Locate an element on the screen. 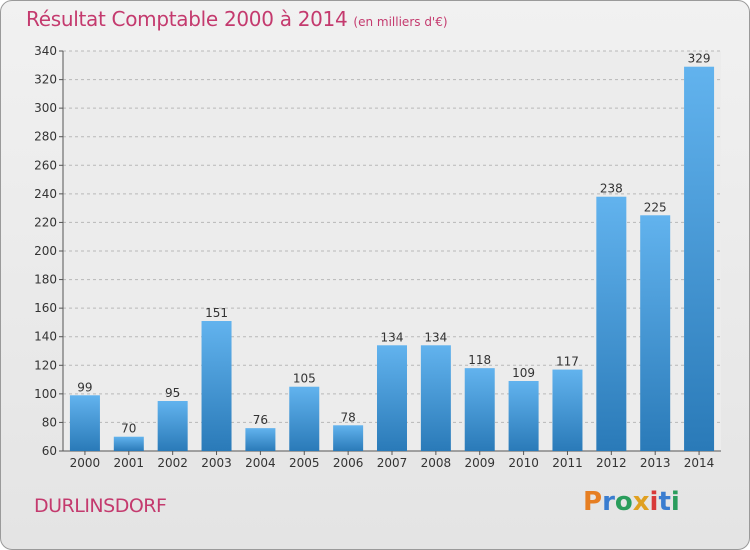  x-tick-label: 2000 is located at coordinates (85, 463).